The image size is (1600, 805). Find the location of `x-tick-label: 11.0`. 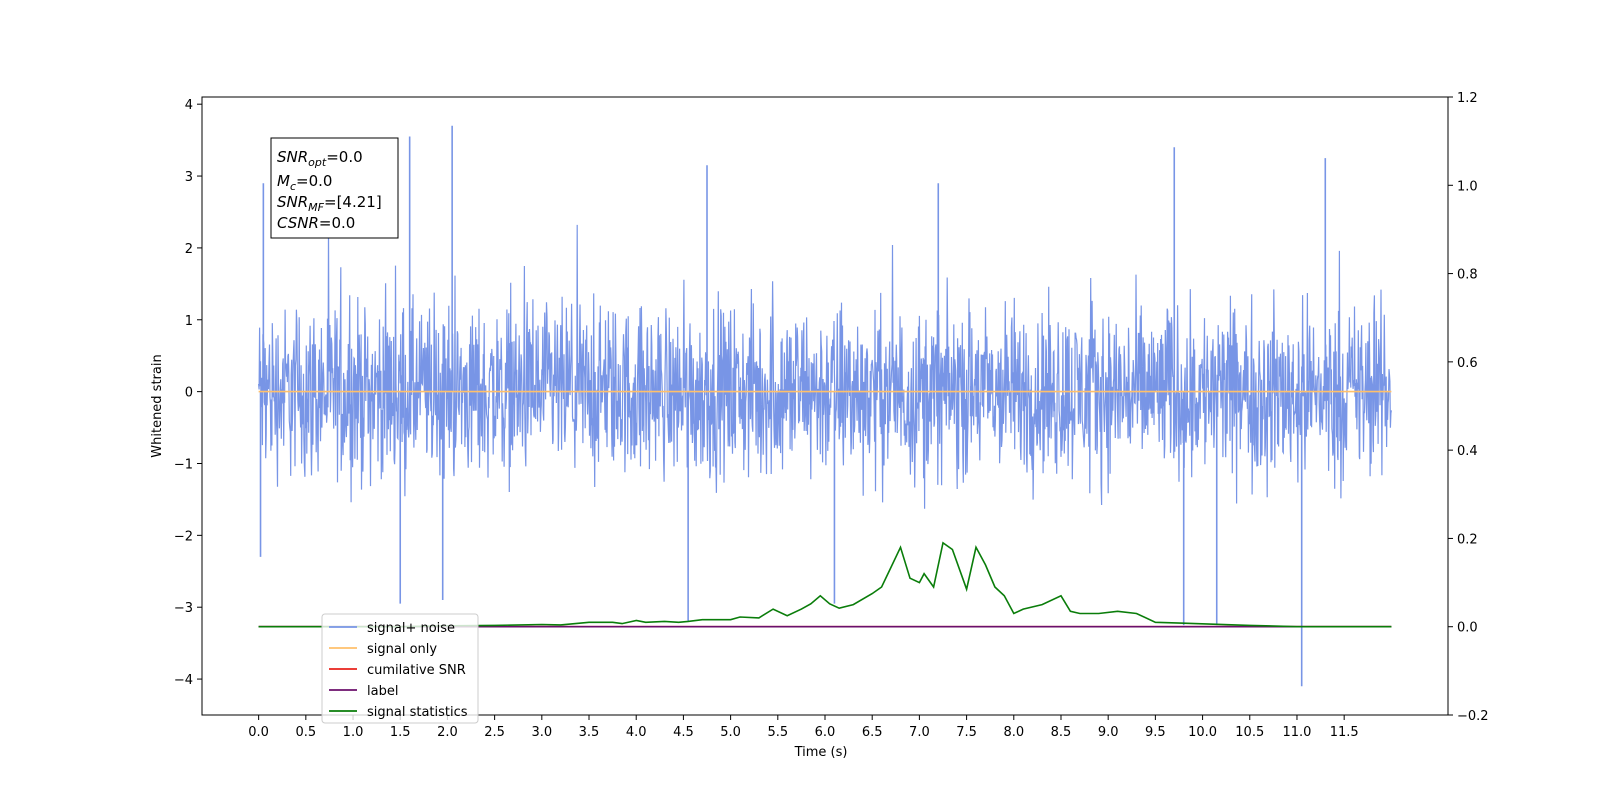

x-tick-label: 11.0 is located at coordinates (1296, 732).